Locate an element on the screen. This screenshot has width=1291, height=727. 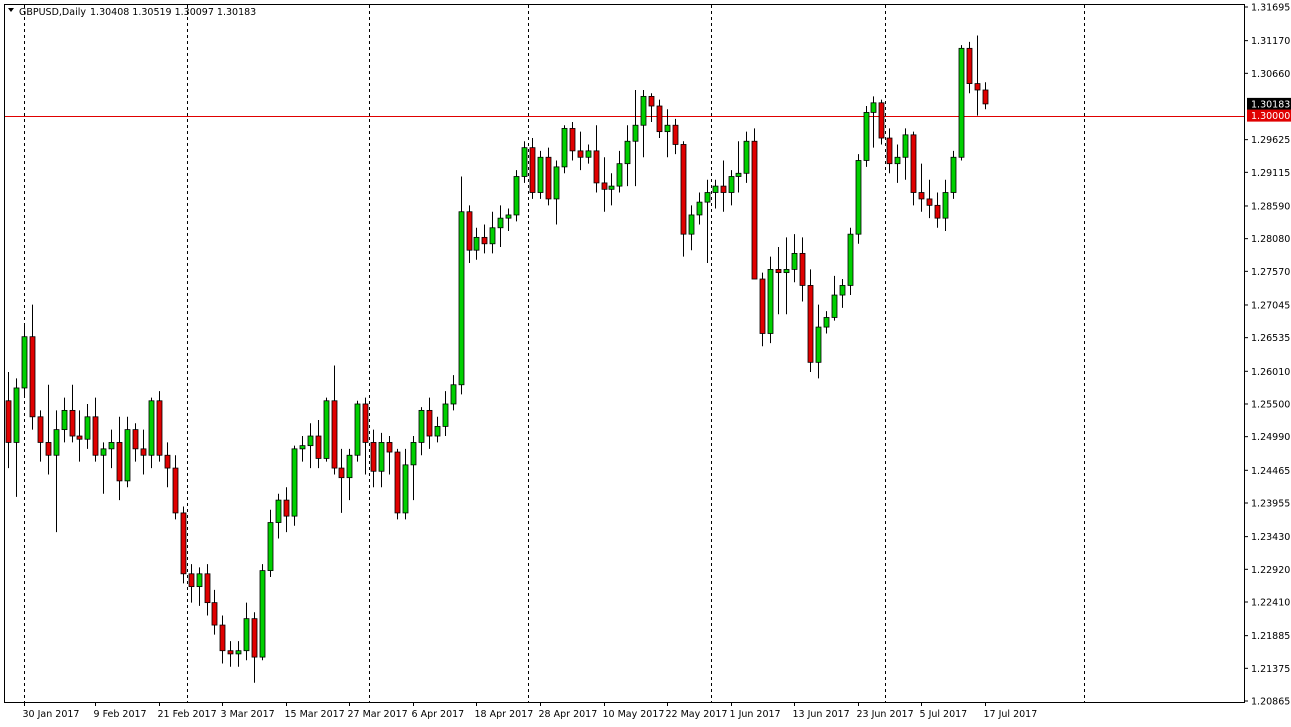
y-tick-label: 1.24990 is located at coordinates (1270, 437).